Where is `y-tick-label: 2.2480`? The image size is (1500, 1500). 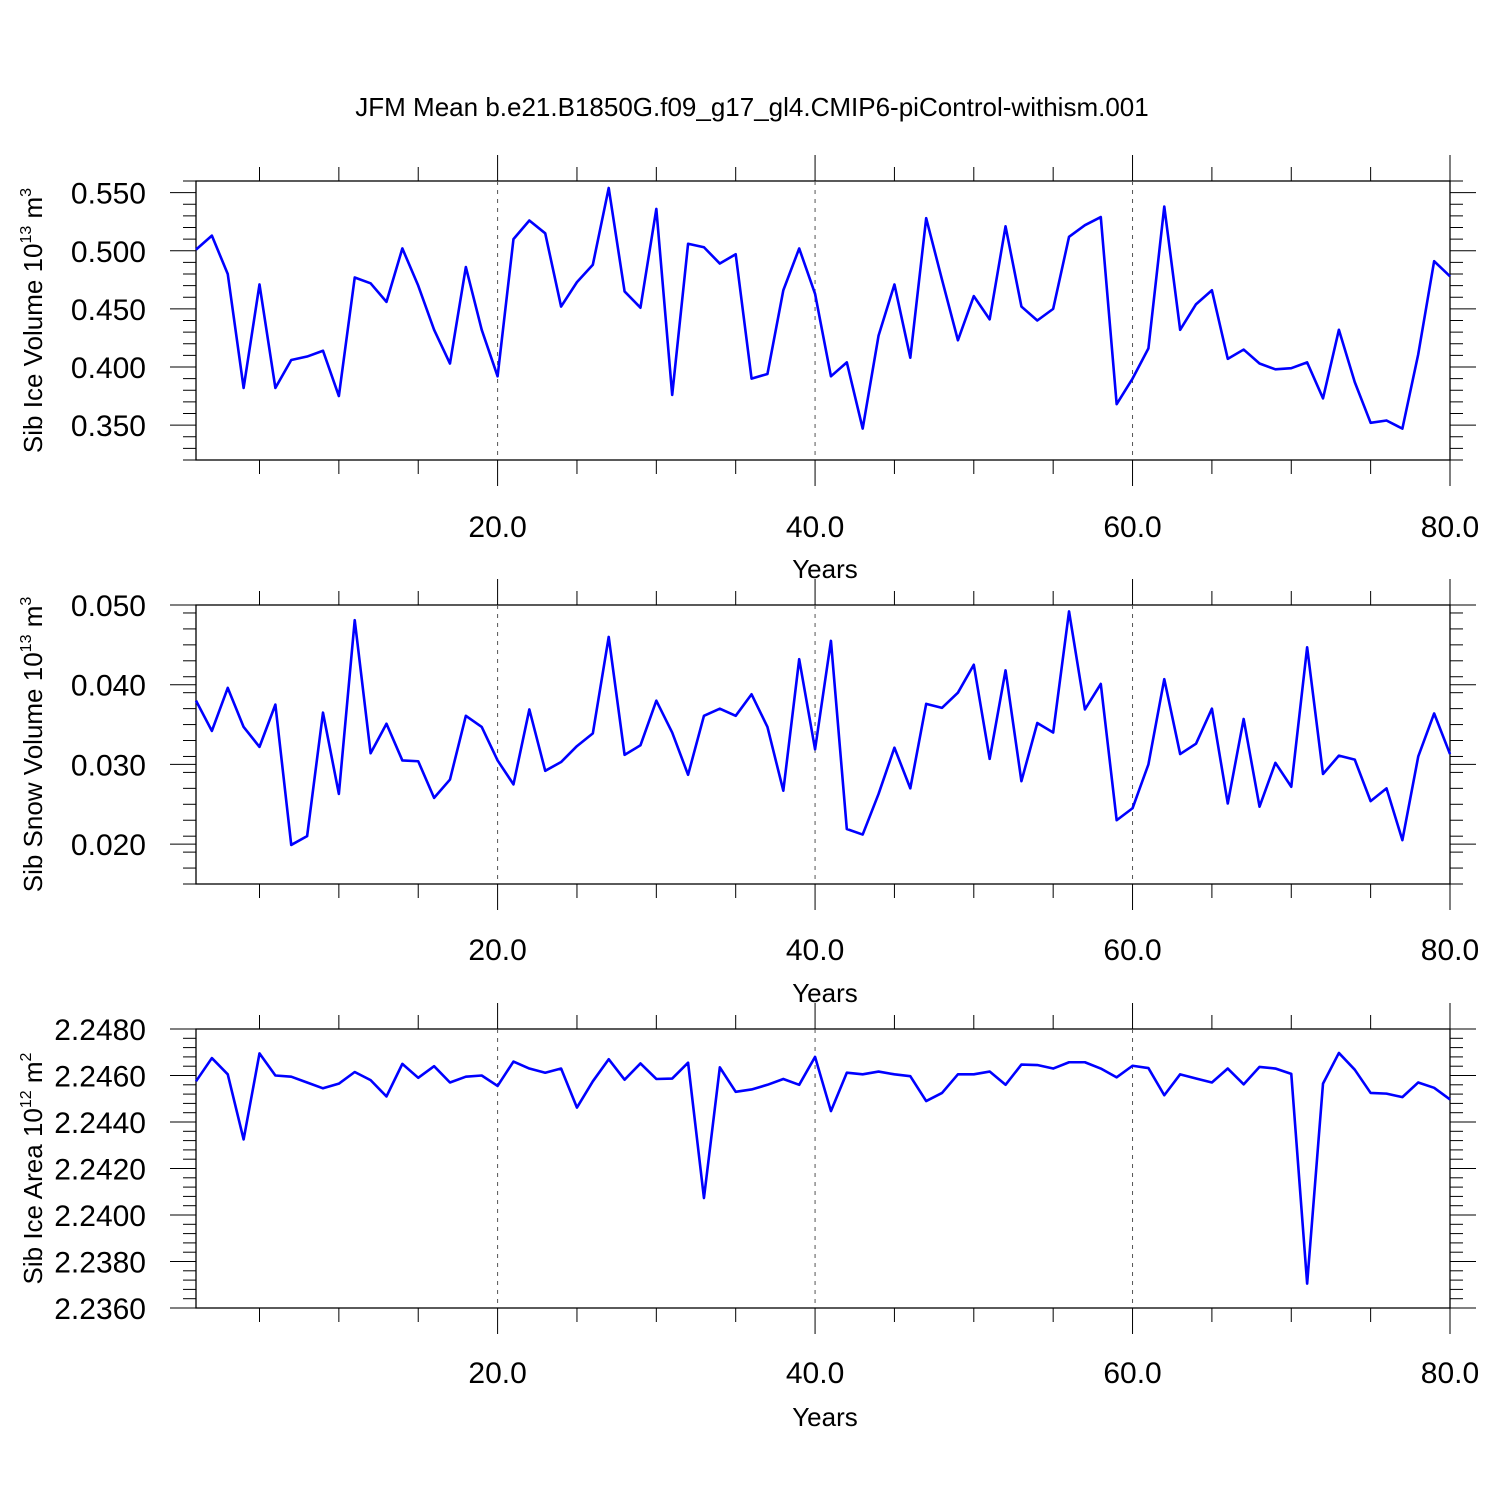 y-tick-label: 2.2480 is located at coordinates (100, 1030).